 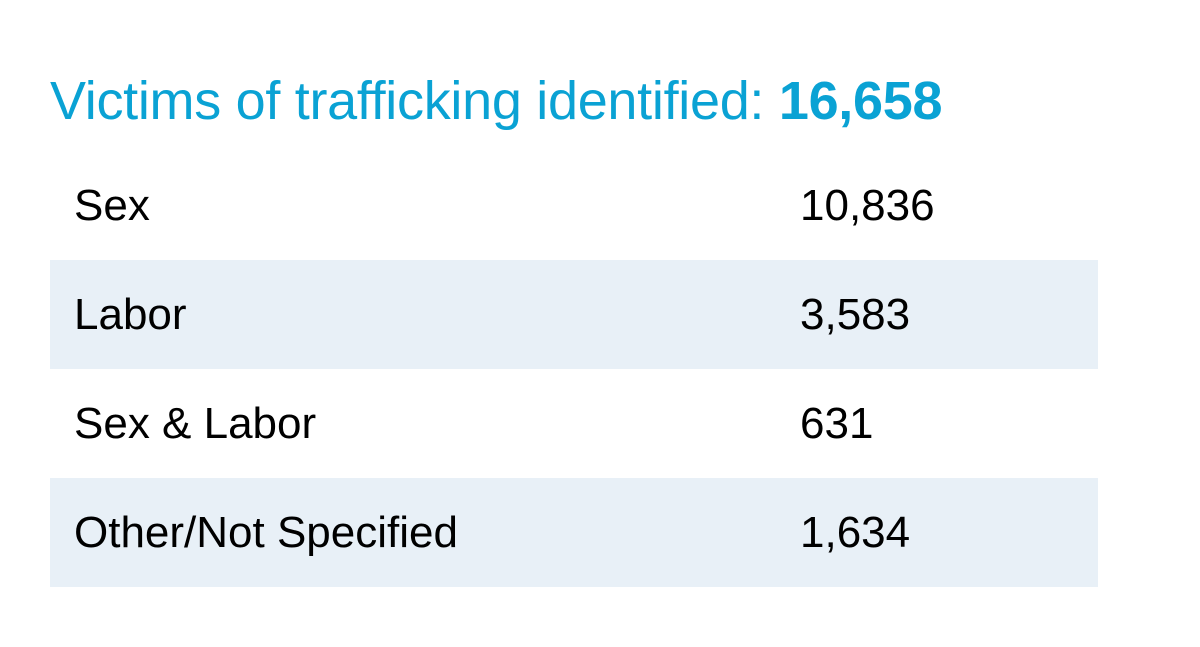 I want to click on row-label: Other/Not Specified, so click(x=266, y=532).